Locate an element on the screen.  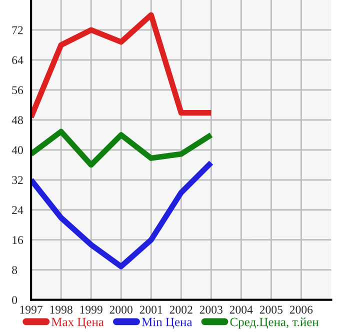
x-tick-label: 2001 is located at coordinates (151, 310).